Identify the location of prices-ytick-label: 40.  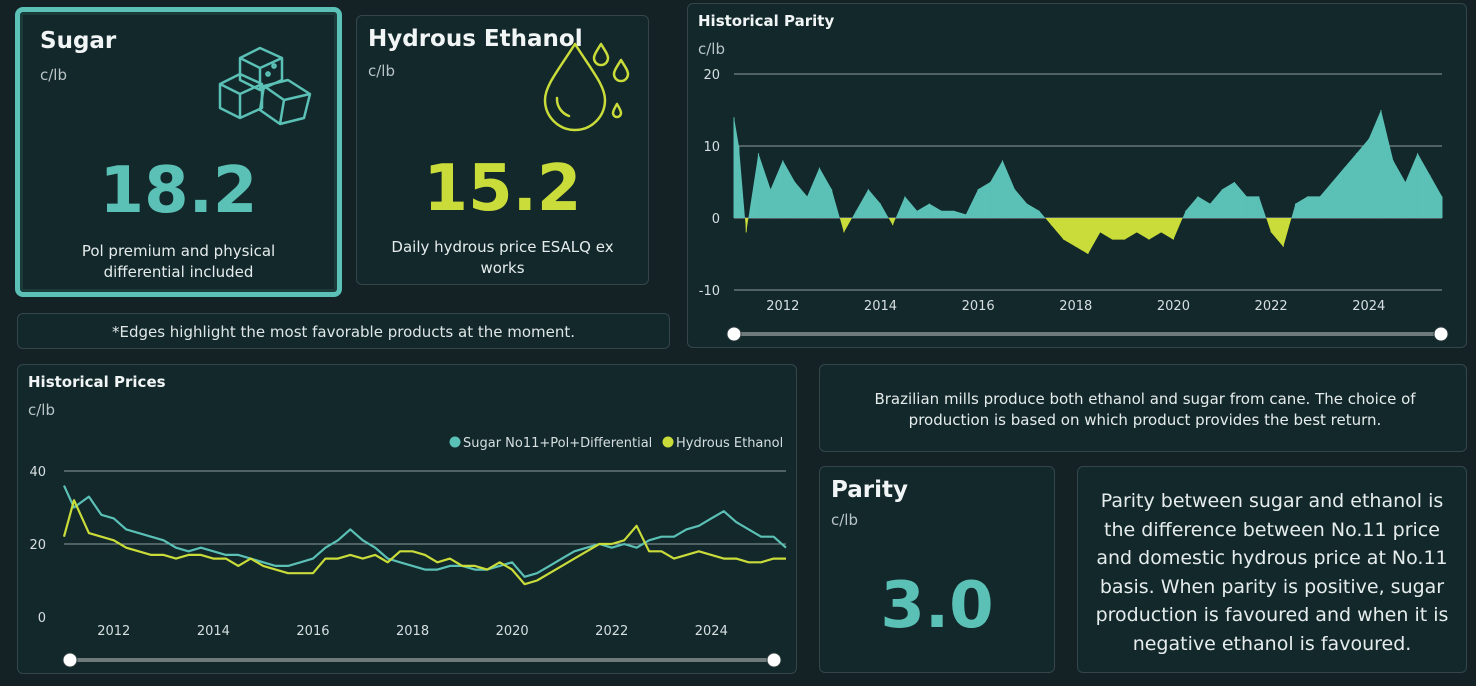
(37, 472).